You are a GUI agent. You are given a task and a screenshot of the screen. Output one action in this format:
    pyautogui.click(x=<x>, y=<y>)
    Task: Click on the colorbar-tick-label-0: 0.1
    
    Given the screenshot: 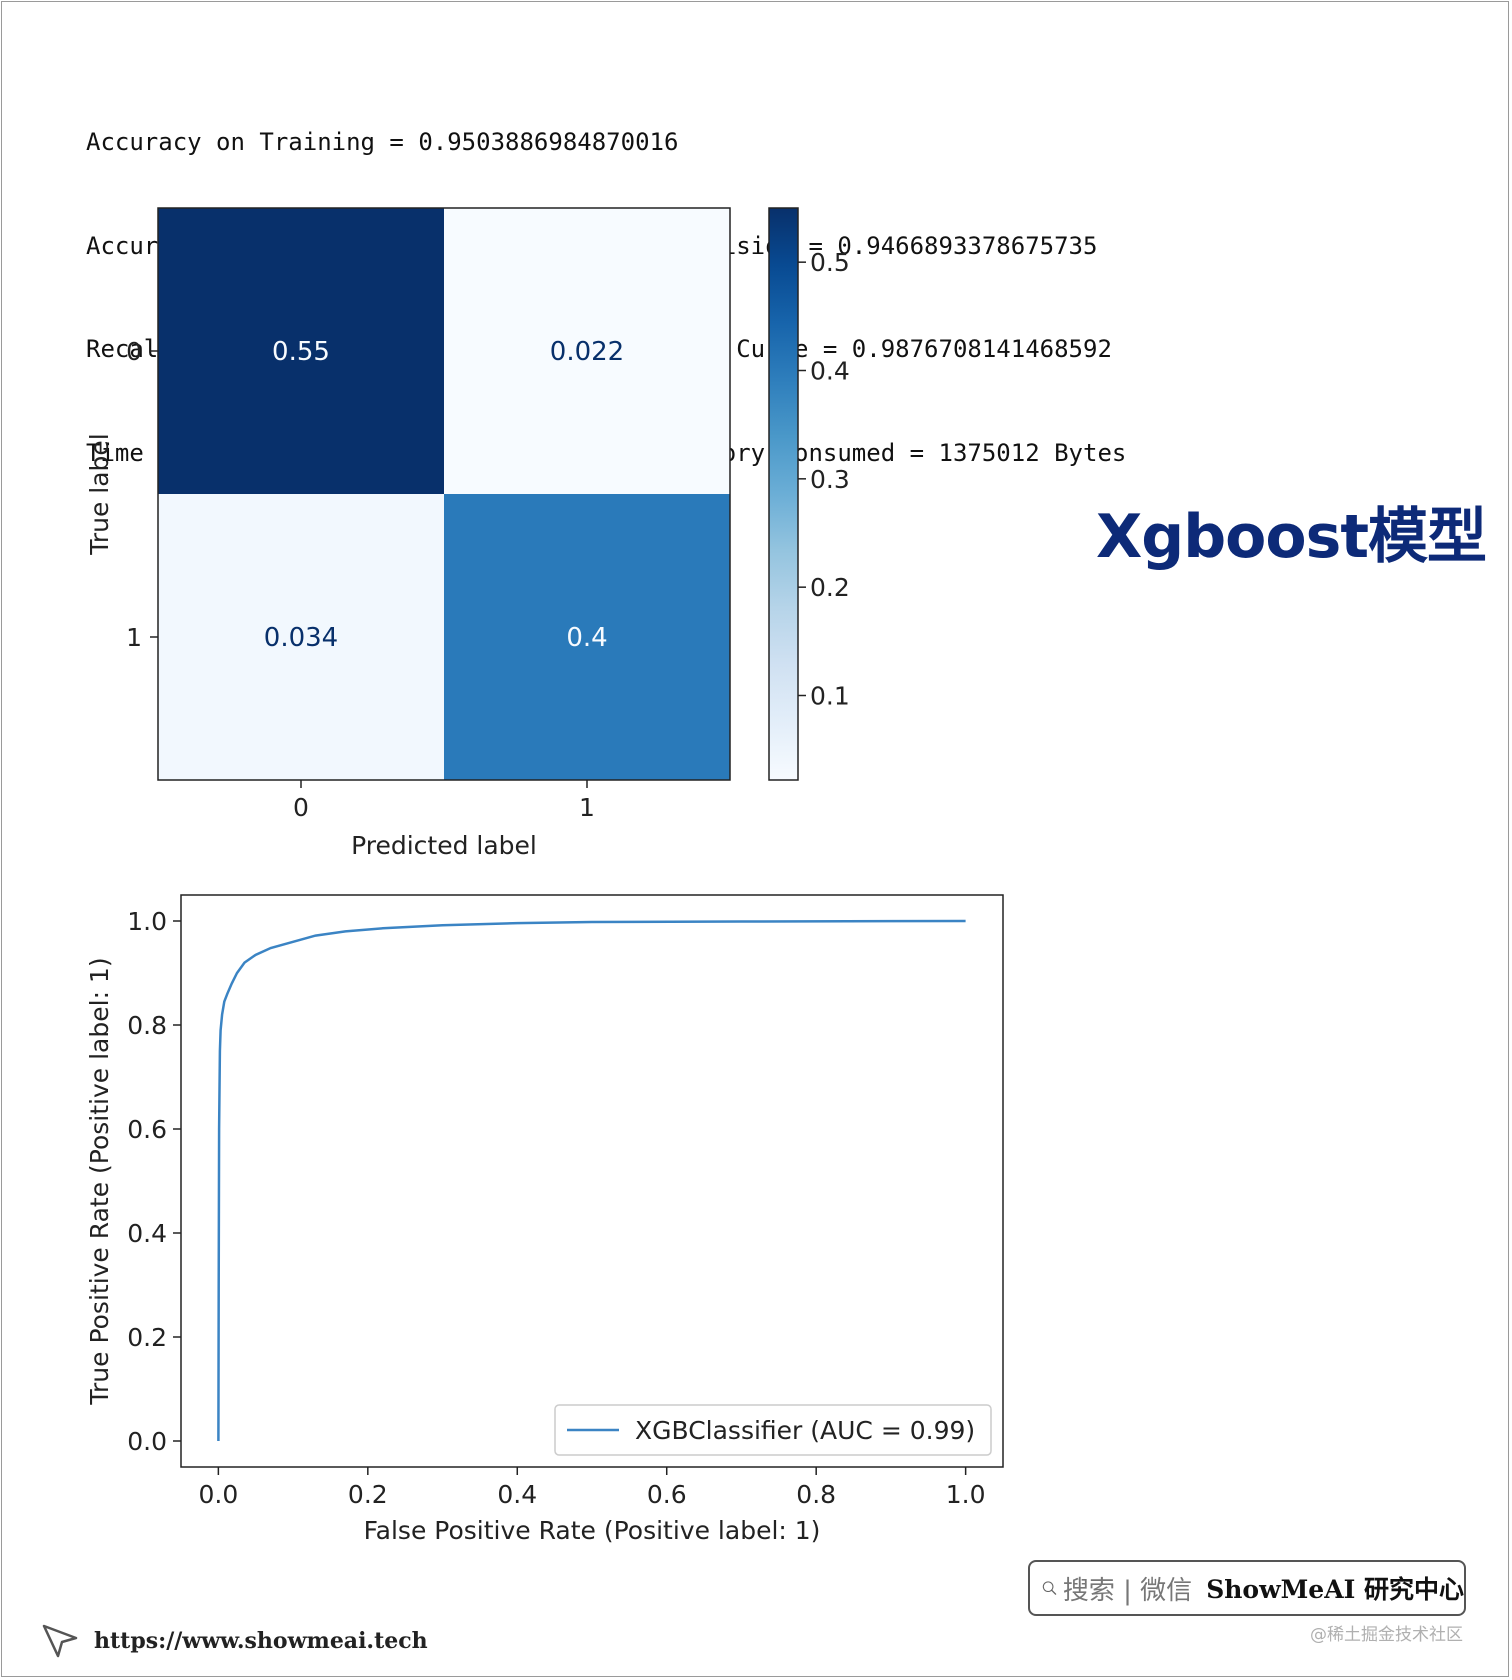 What is the action you would take?
    pyautogui.click(x=830, y=696)
    